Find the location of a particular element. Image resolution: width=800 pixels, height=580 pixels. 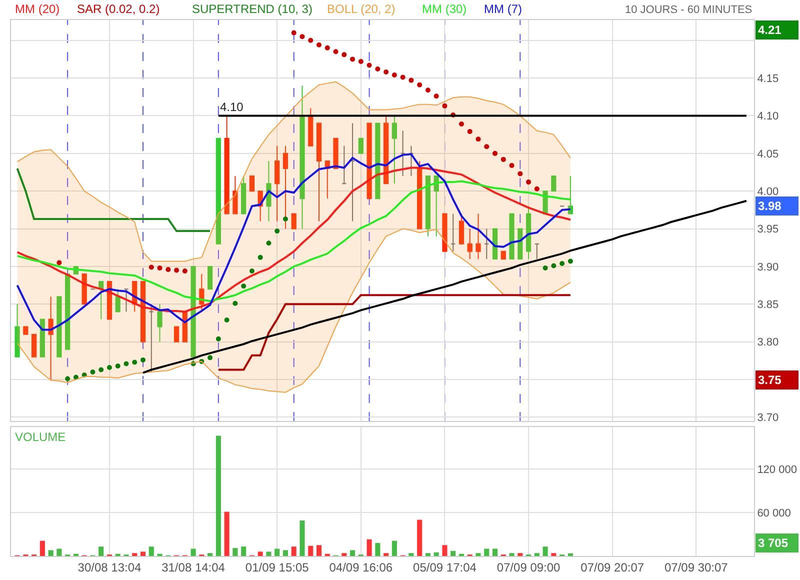

x-tick-label: 30/08 13:04 is located at coordinates (110, 567).